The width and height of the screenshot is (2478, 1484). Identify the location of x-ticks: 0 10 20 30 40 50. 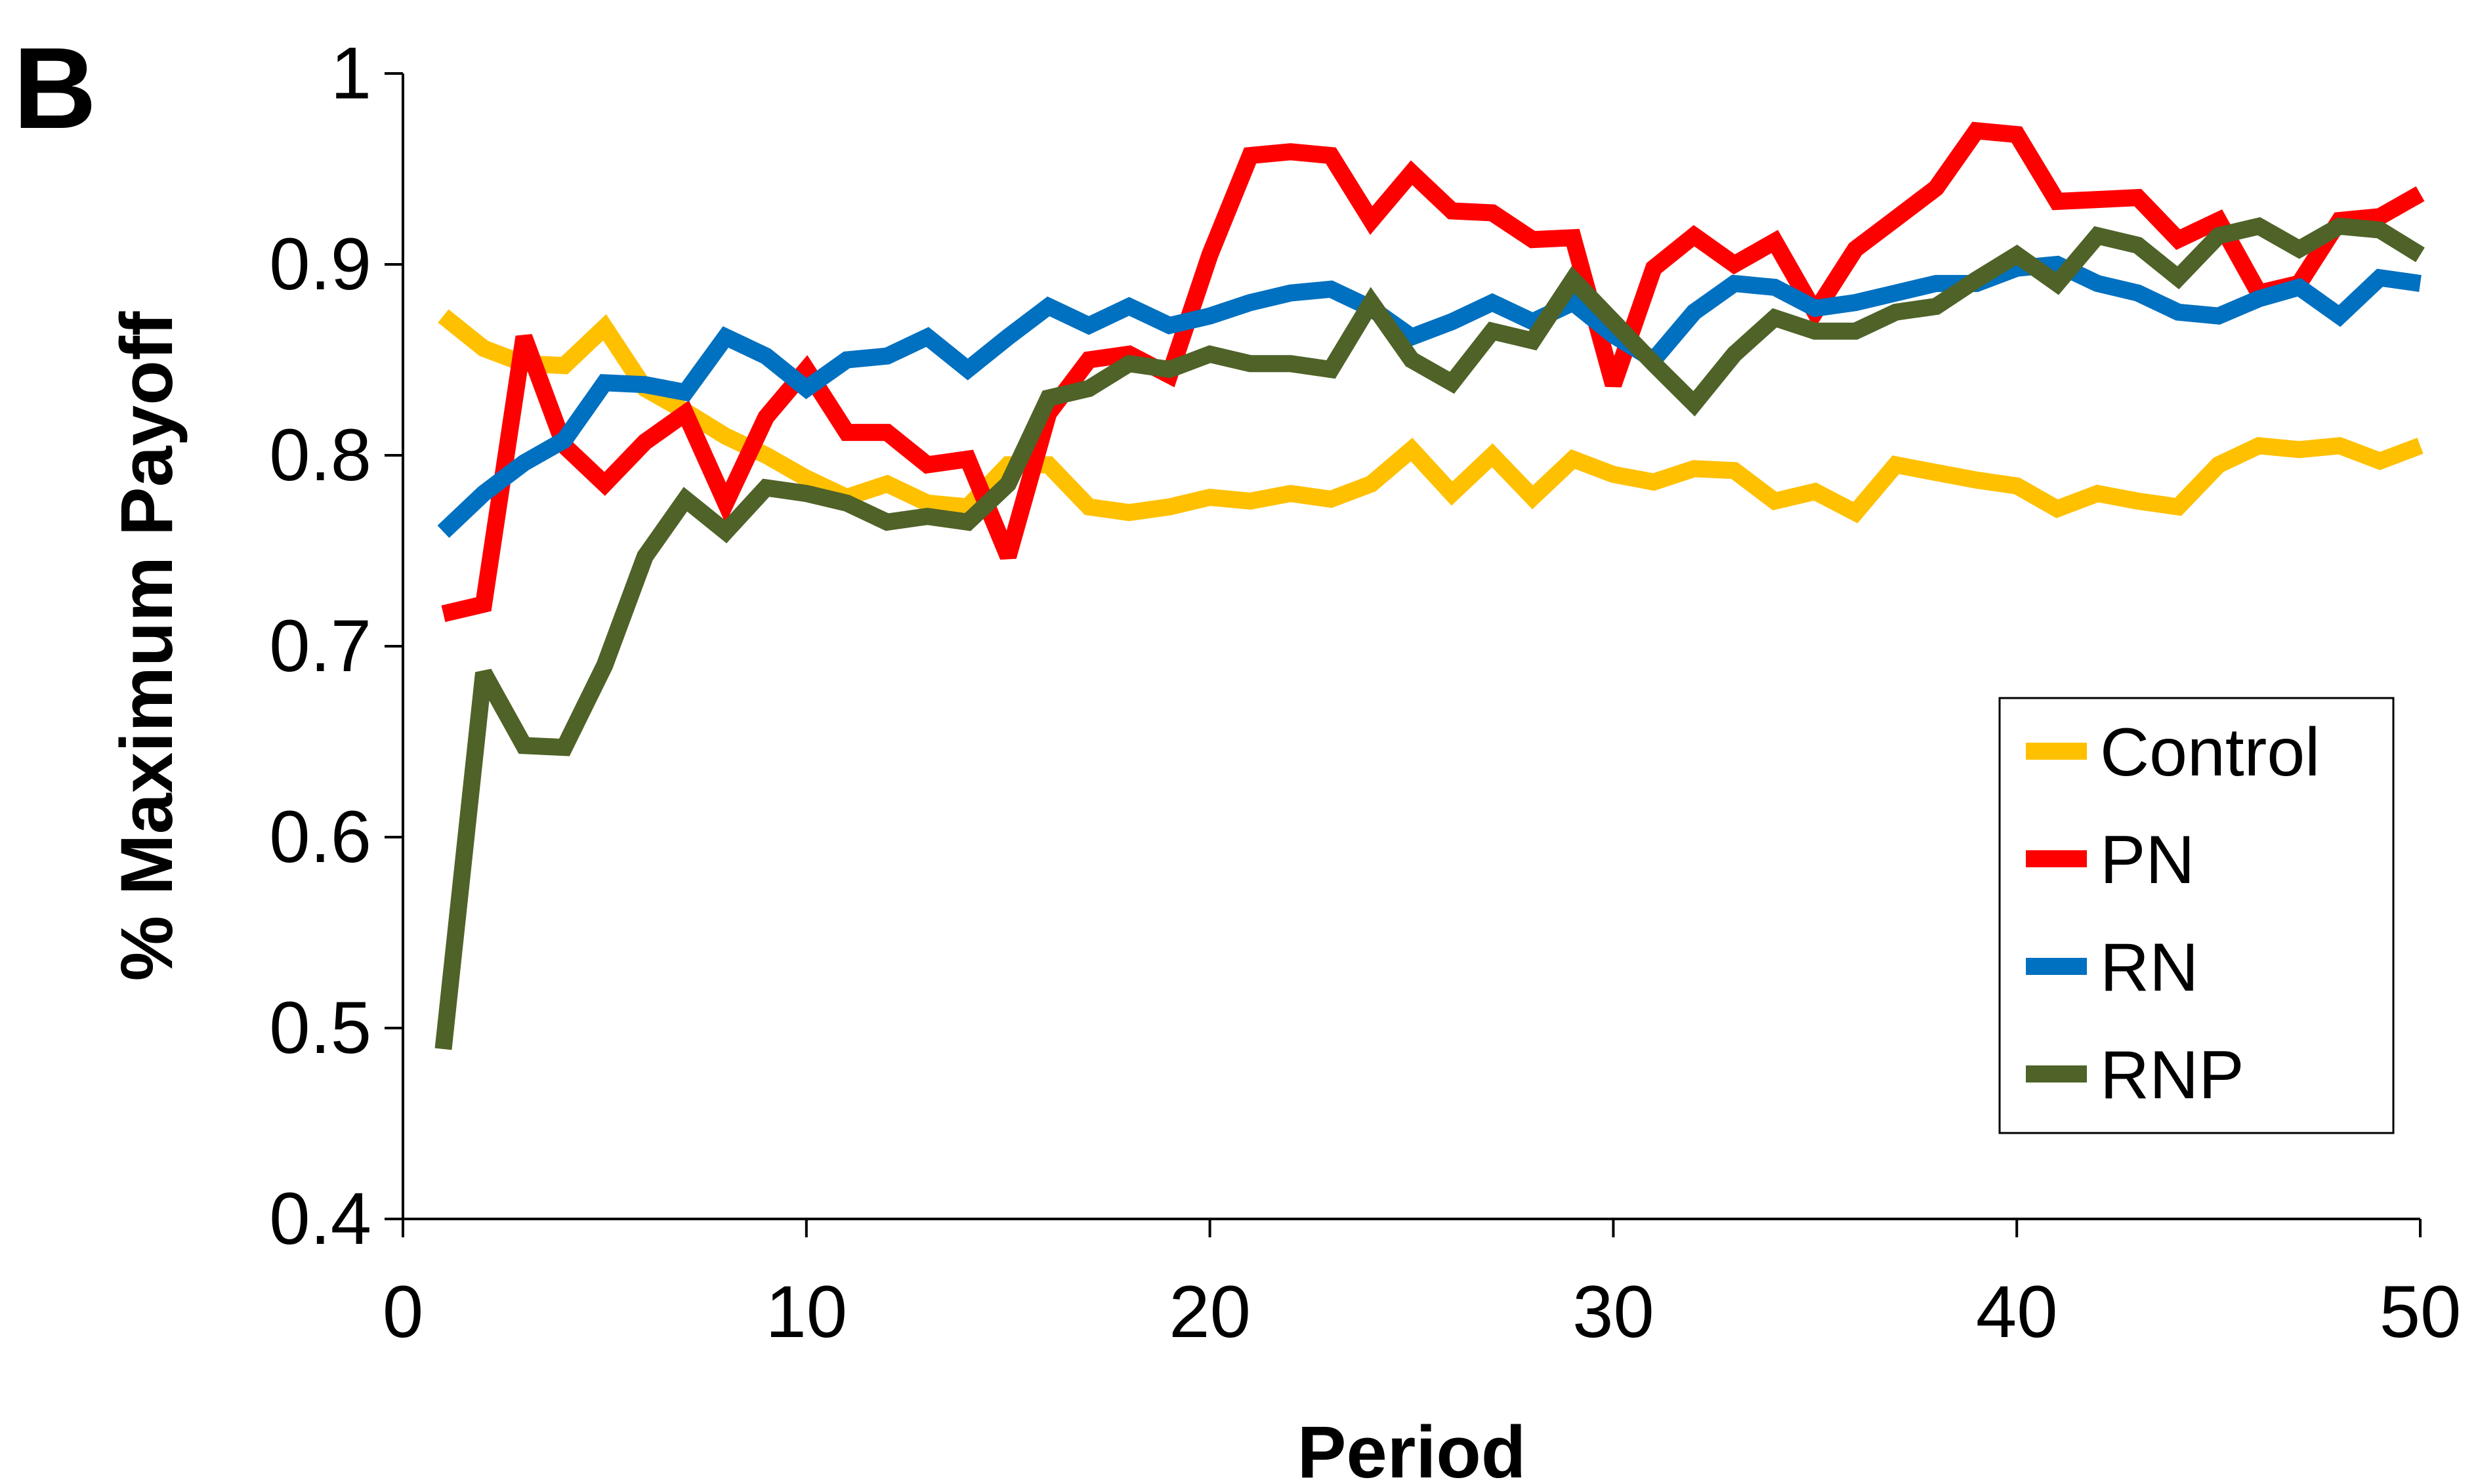
(1422, 1286).